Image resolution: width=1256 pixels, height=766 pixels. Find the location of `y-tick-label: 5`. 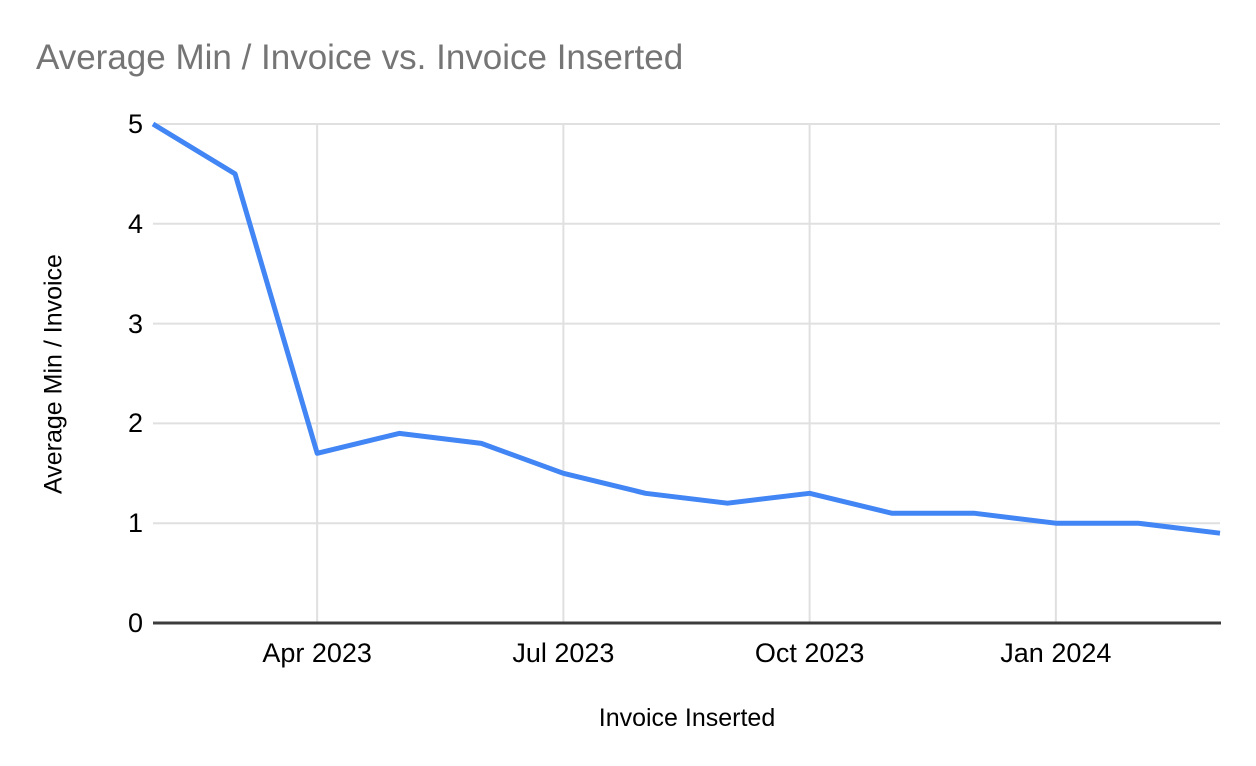

y-tick-label: 5 is located at coordinates (135, 124).